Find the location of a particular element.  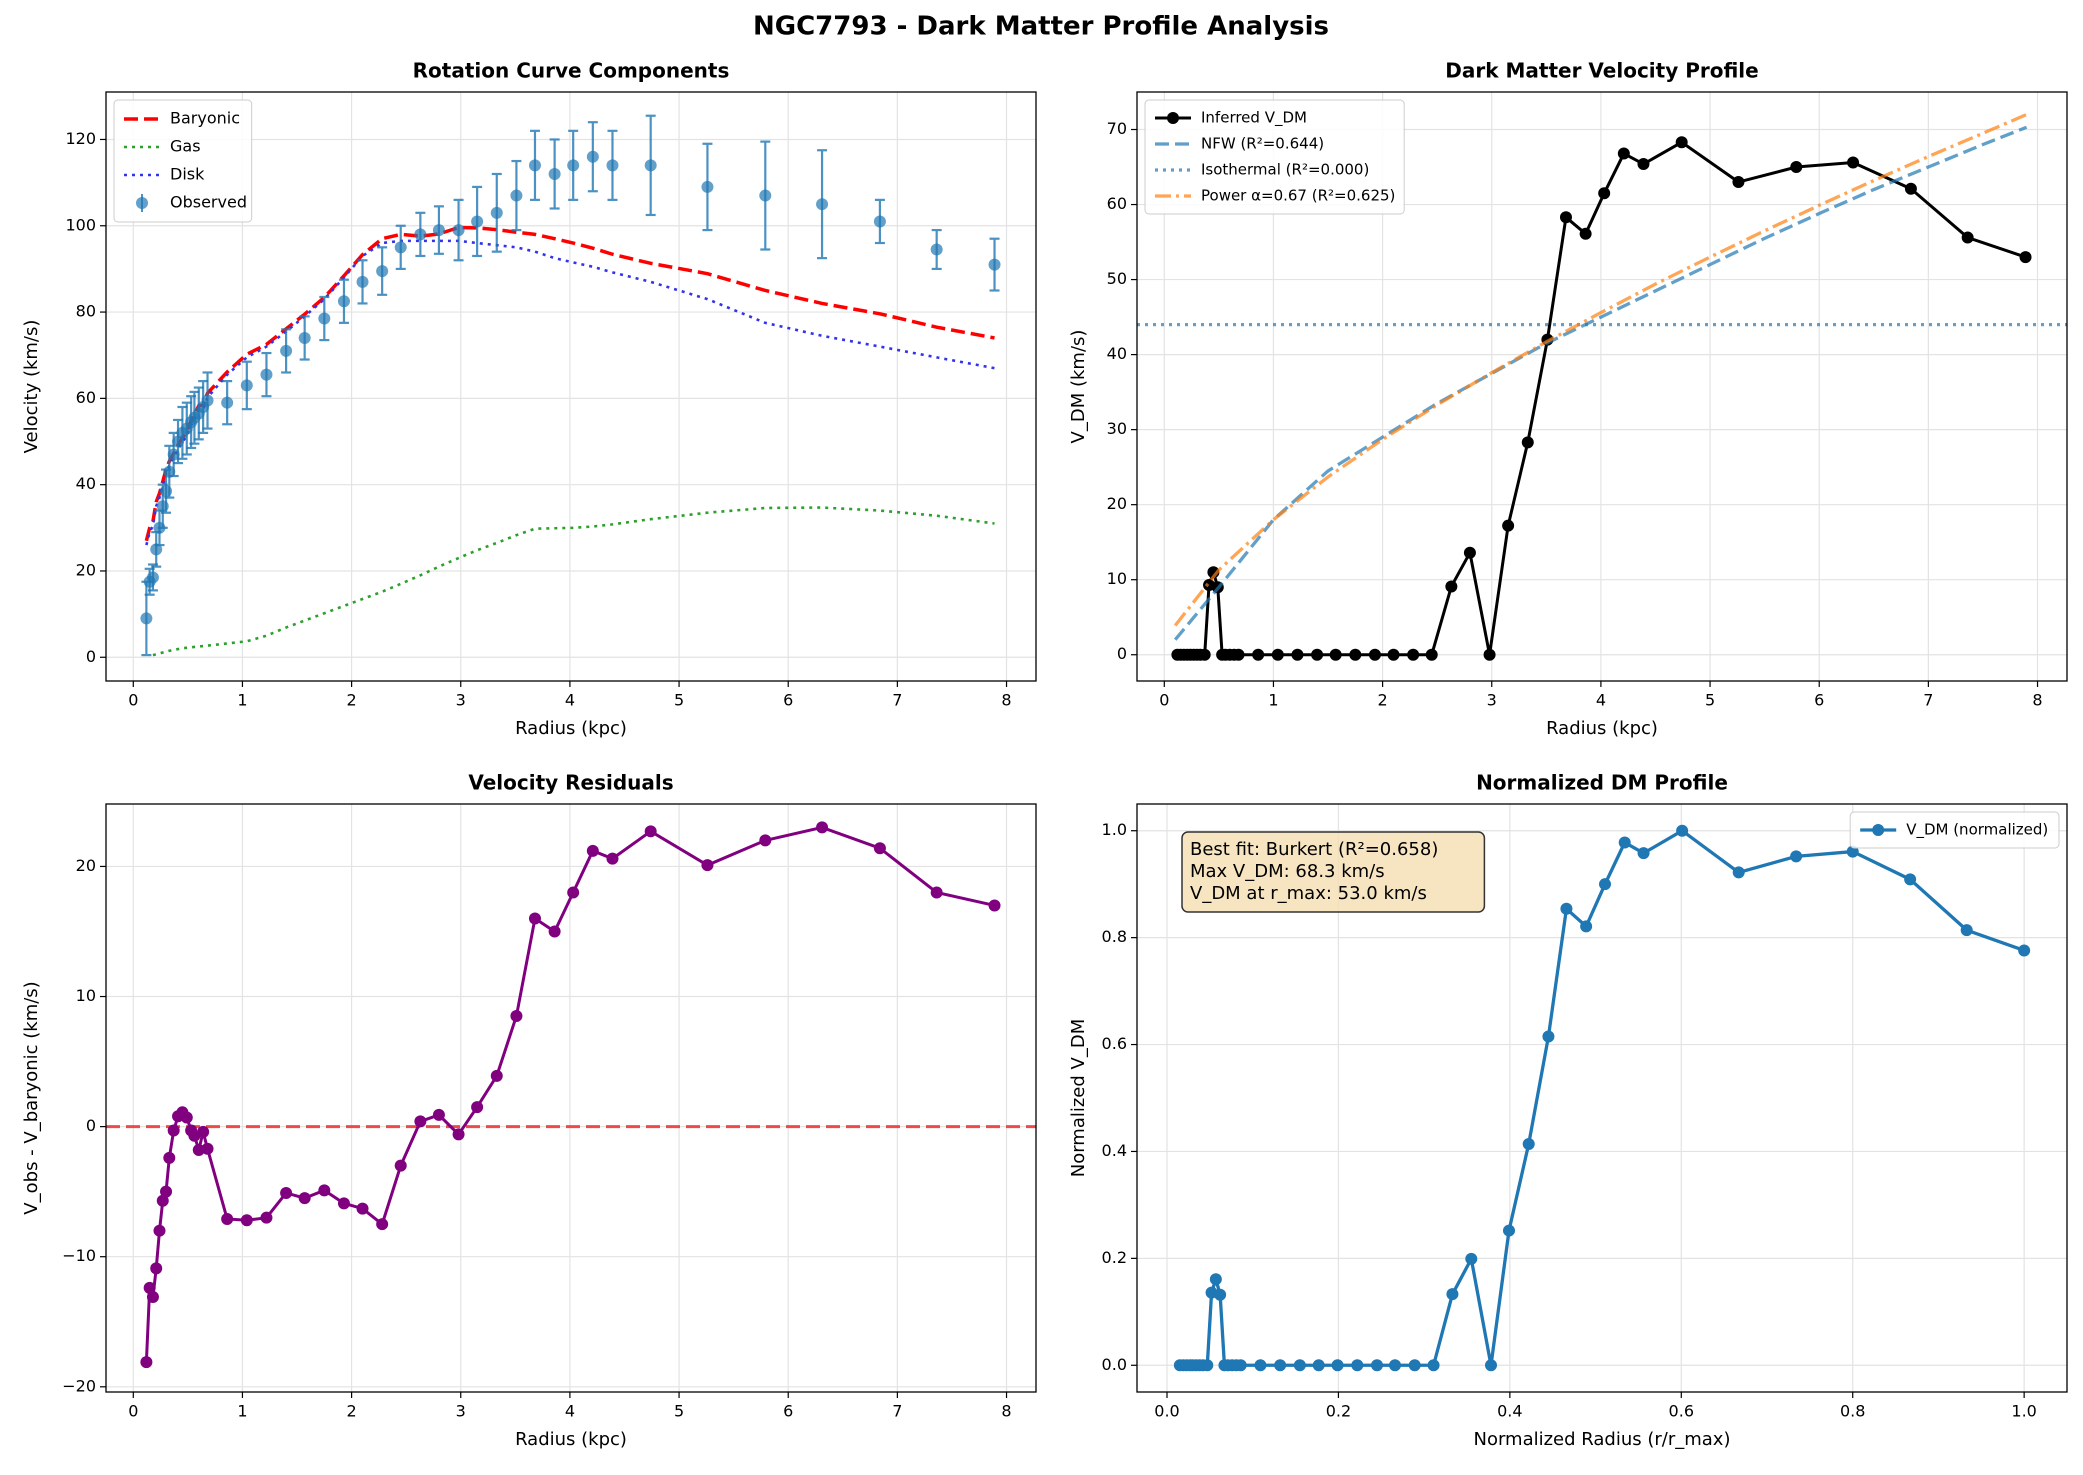

legend-marker is located at coordinates (1878, 830).